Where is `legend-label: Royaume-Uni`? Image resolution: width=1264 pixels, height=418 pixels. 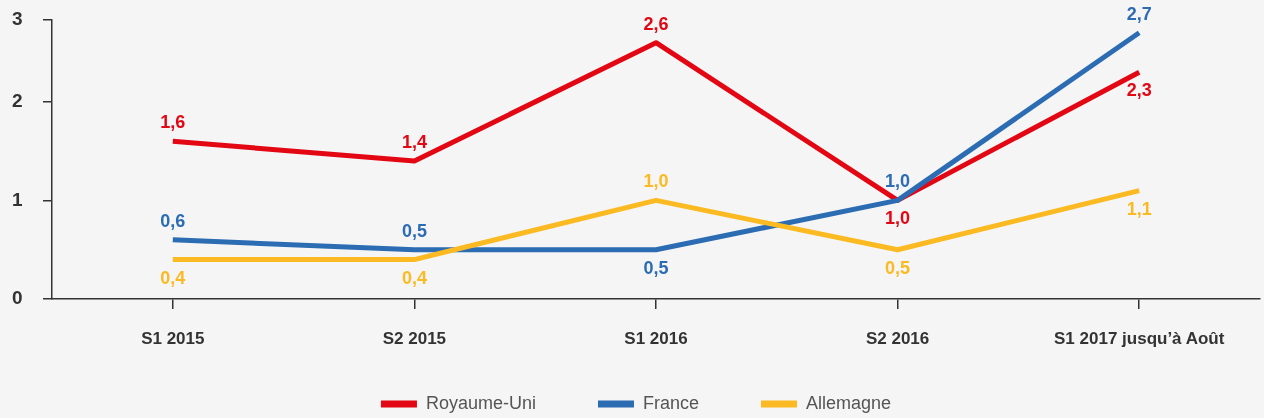
legend-label: Royaume-Uni is located at coordinates (480, 402).